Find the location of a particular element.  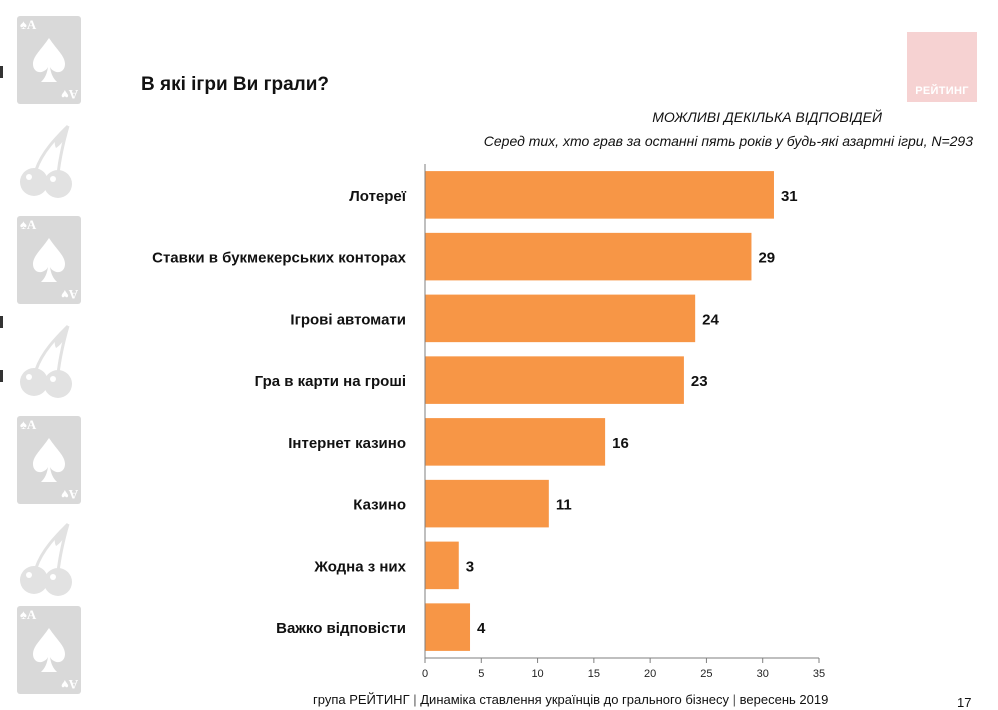

category-label: Казино is located at coordinates (379, 505).